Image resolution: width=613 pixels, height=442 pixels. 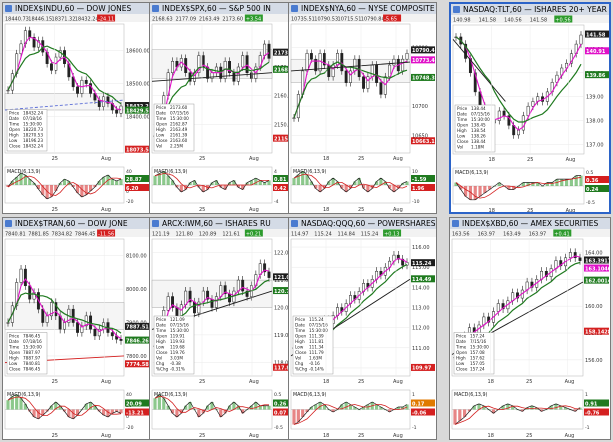 I want to click on ohlc-readout-value: 2163.49, so click(x=209, y=20).